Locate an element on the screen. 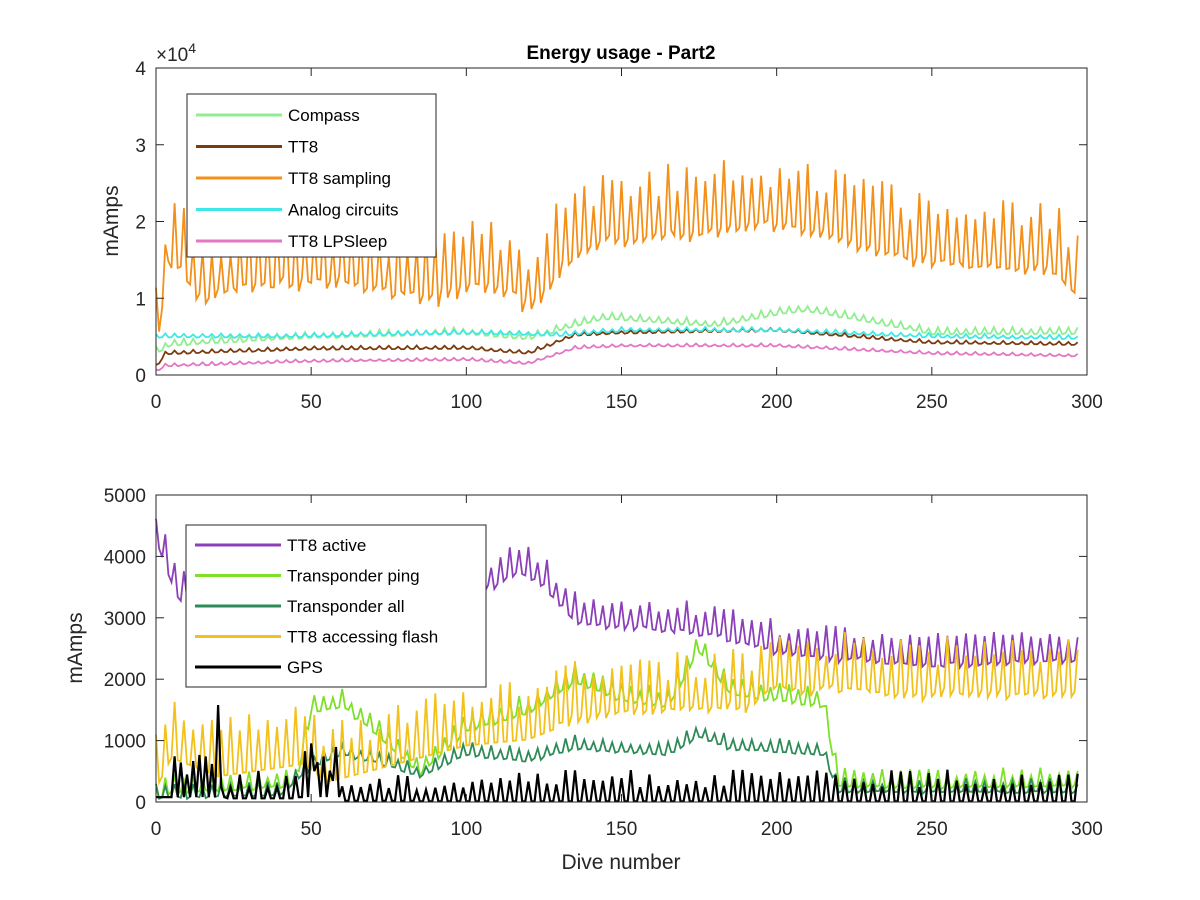  series-line-compass is located at coordinates (617, 328).